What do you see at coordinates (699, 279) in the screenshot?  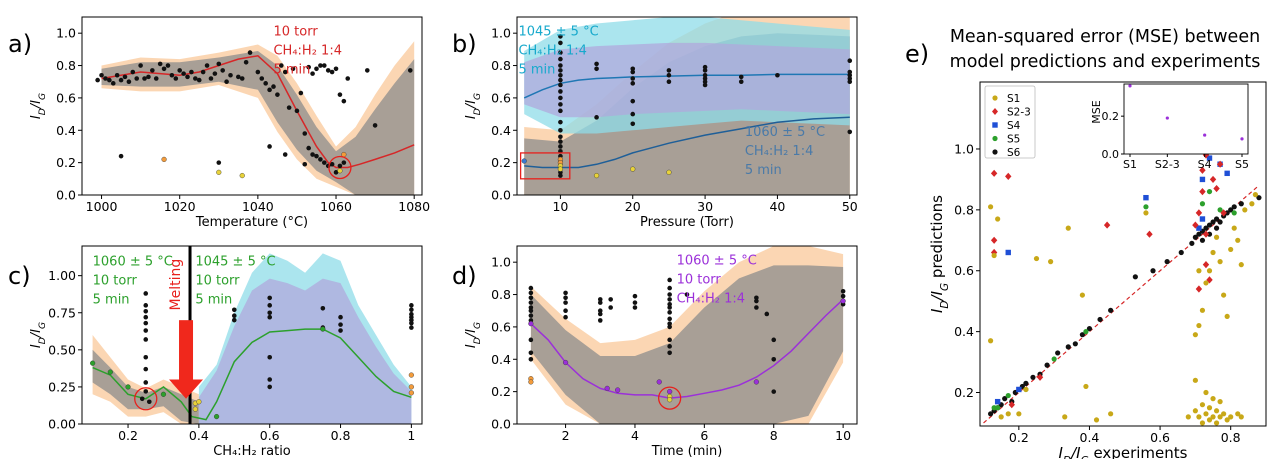 I see `annotation-text: 10 torr` at bounding box center [699, 279].